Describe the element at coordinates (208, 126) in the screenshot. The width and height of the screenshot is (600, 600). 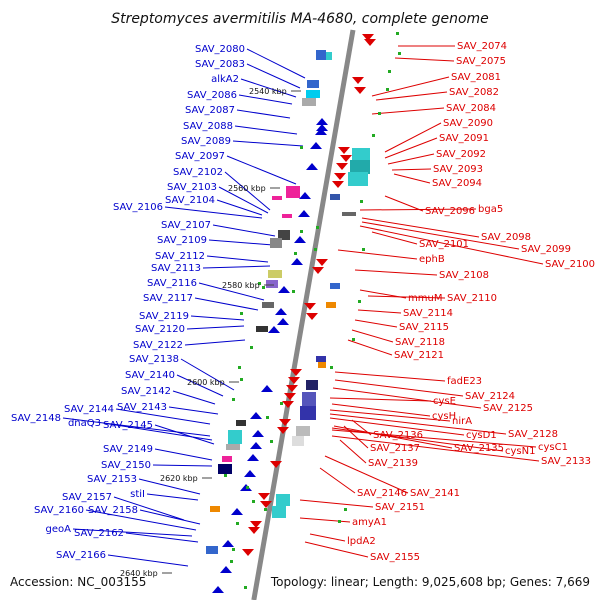
I see `gene-label-left: SAV_2088` at that location.